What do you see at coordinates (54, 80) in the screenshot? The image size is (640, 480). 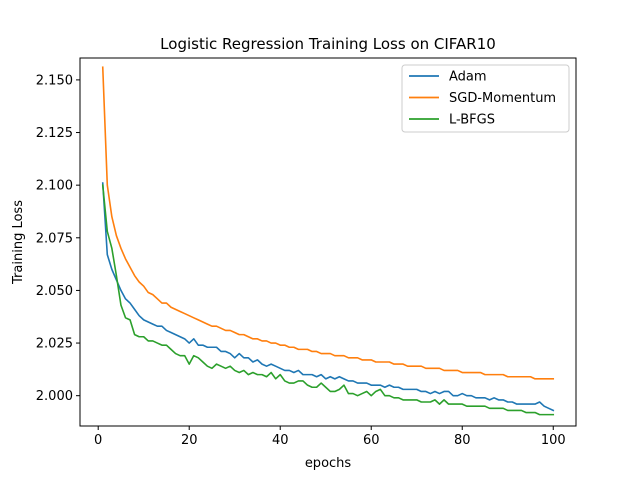 I see `y-tick-label: 2.150` at bounding box center [54, 80].